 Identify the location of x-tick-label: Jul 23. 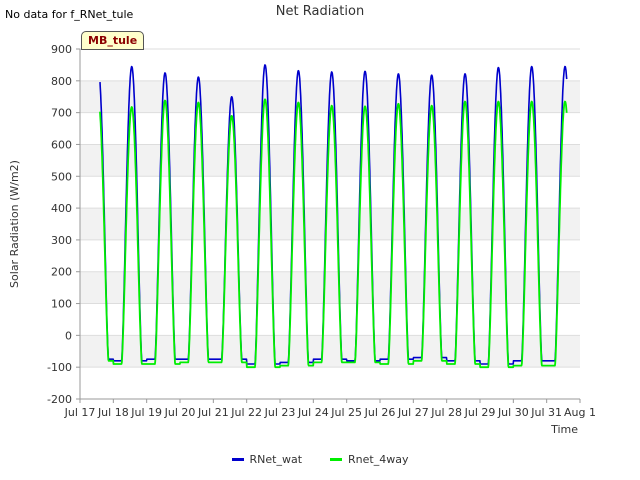
(280, 412).